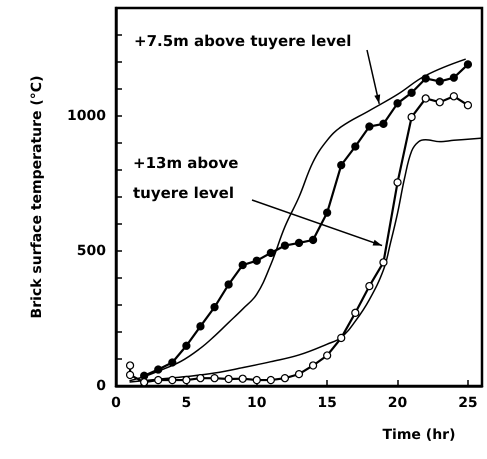  Describe the element at coordinates (116, 403) in the screenshot. I see `x-tick-label: 0` at that location.